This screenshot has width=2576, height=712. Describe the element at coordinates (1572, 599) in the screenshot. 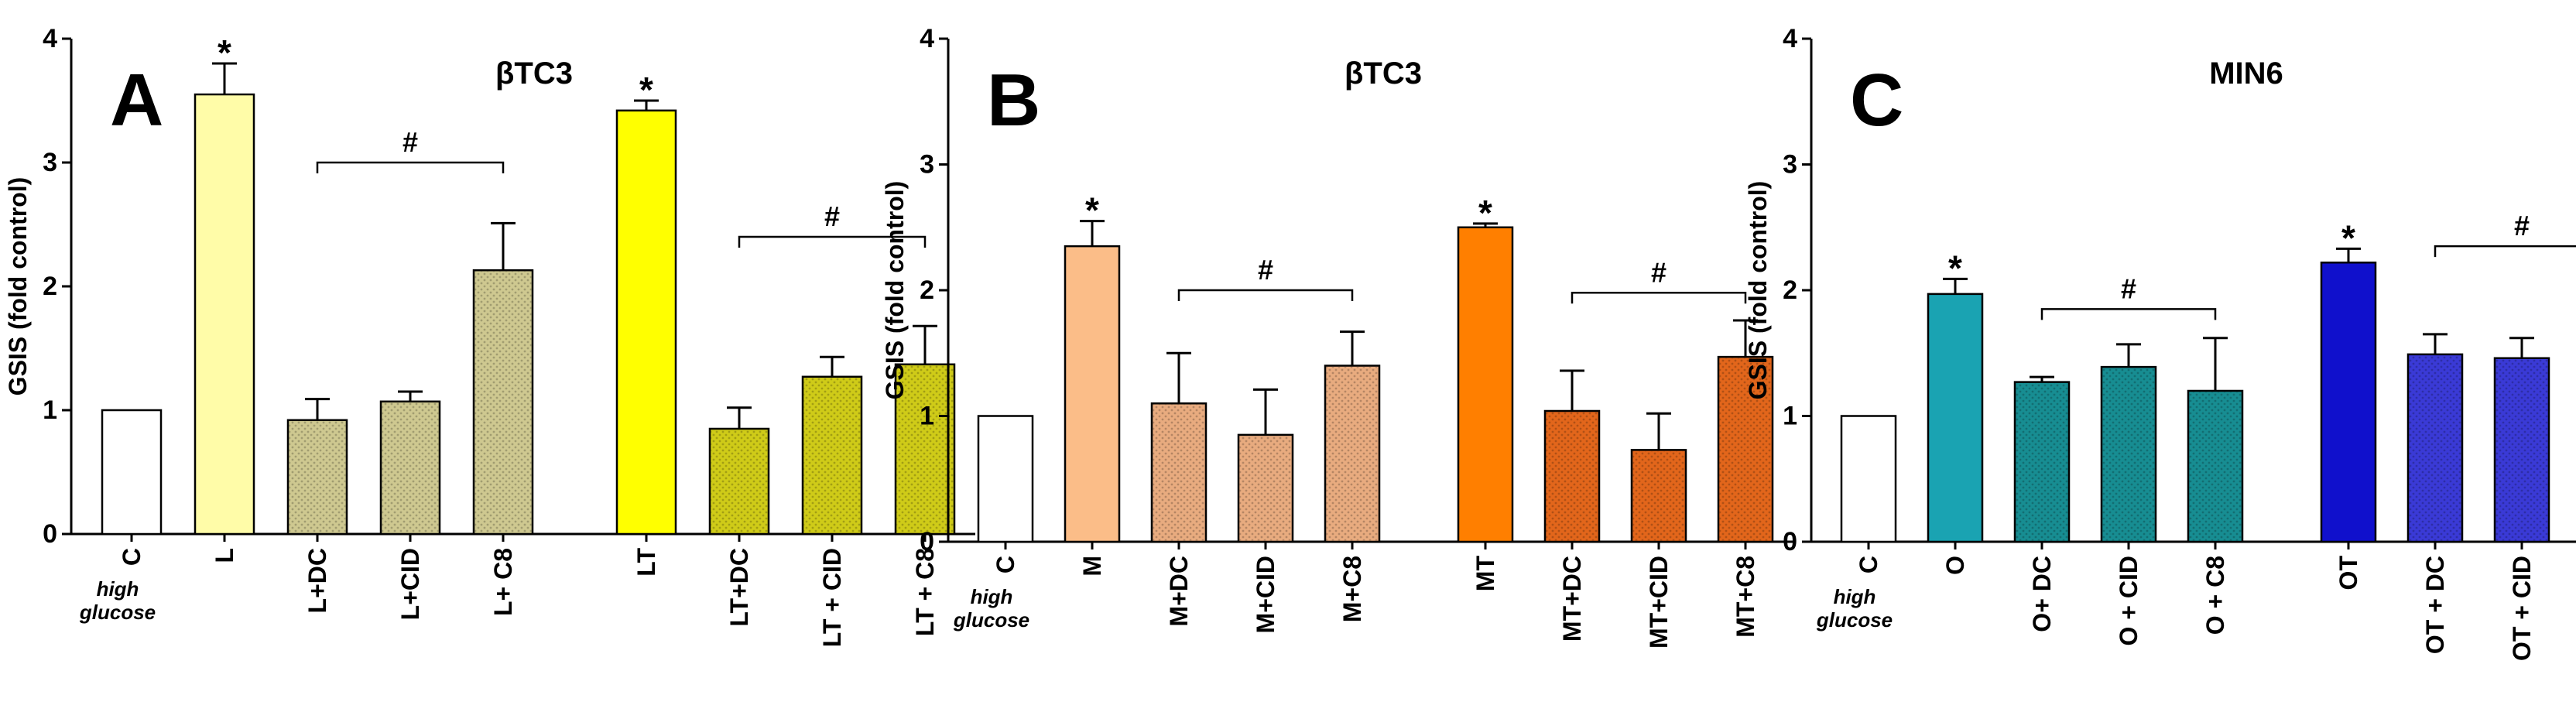

I see `x-tick-label: MT+DC` at that location.